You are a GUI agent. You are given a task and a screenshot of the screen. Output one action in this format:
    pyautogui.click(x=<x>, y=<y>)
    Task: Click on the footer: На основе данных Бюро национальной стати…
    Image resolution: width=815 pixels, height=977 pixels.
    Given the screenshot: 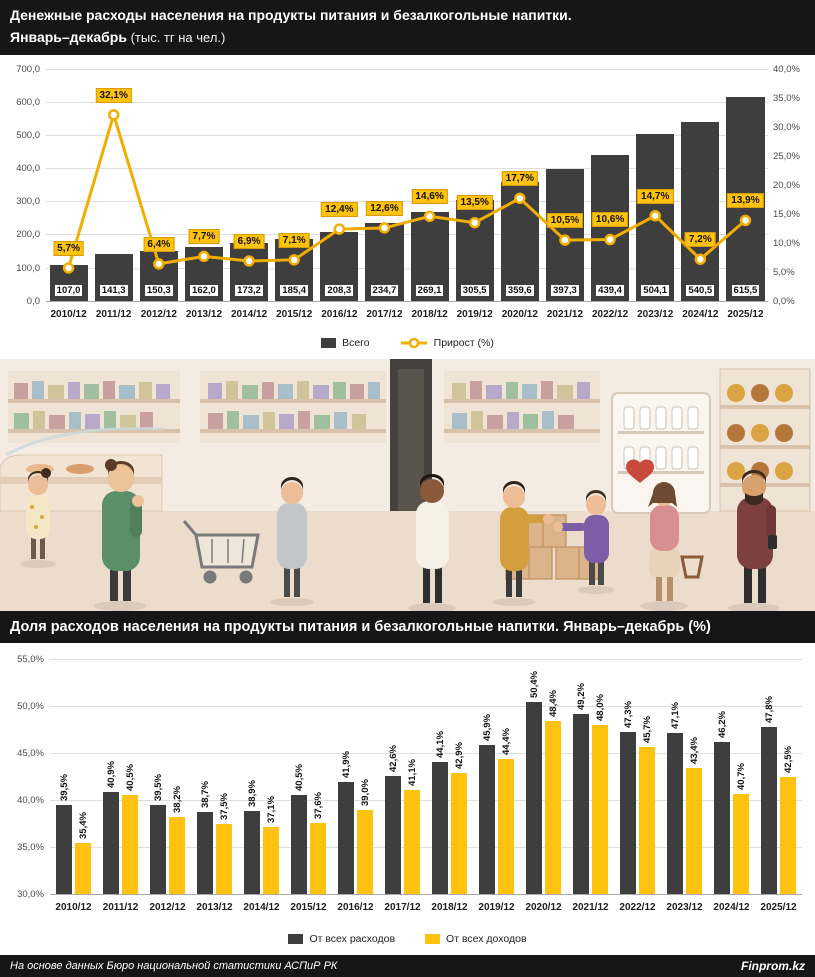 What is the action you would take?
    pyautogui.click(x=407, y=966)
    